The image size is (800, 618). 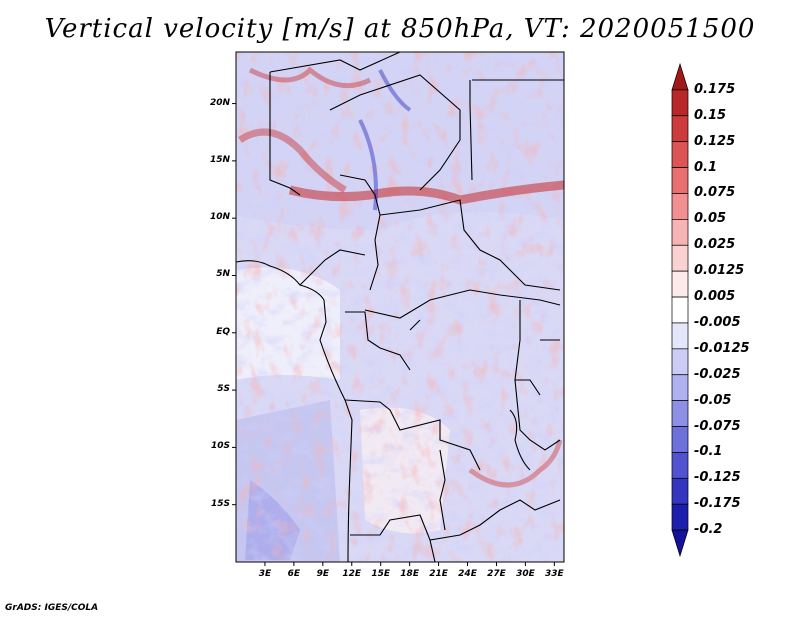 What do you see at coordinates (710, 219) in the screenshot?
I see `colorbar-tick-label: 0.05` at bounding box center [710, 219].